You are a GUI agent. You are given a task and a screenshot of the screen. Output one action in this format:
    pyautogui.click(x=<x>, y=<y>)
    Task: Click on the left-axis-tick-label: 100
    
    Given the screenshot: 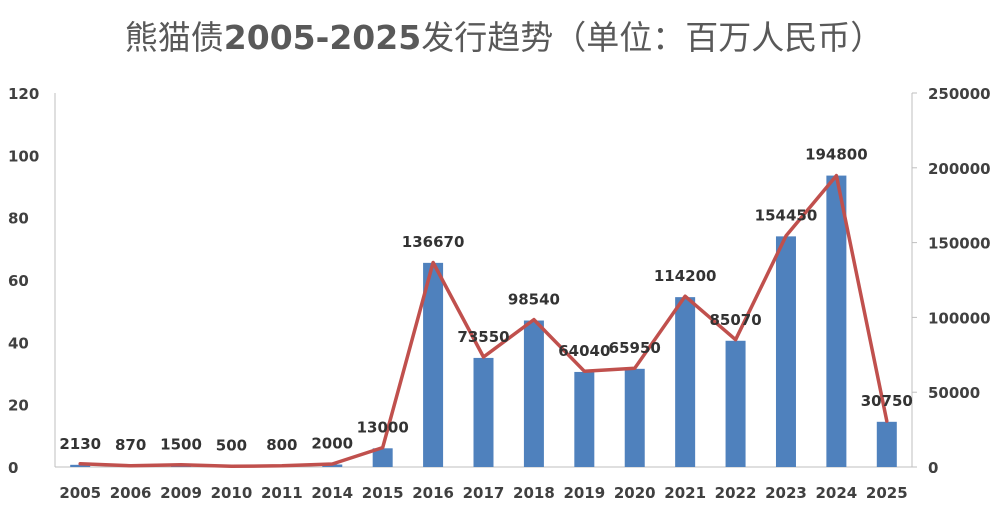 What is the action you would take?
    pyautogui.click(x=23, y=156)
    